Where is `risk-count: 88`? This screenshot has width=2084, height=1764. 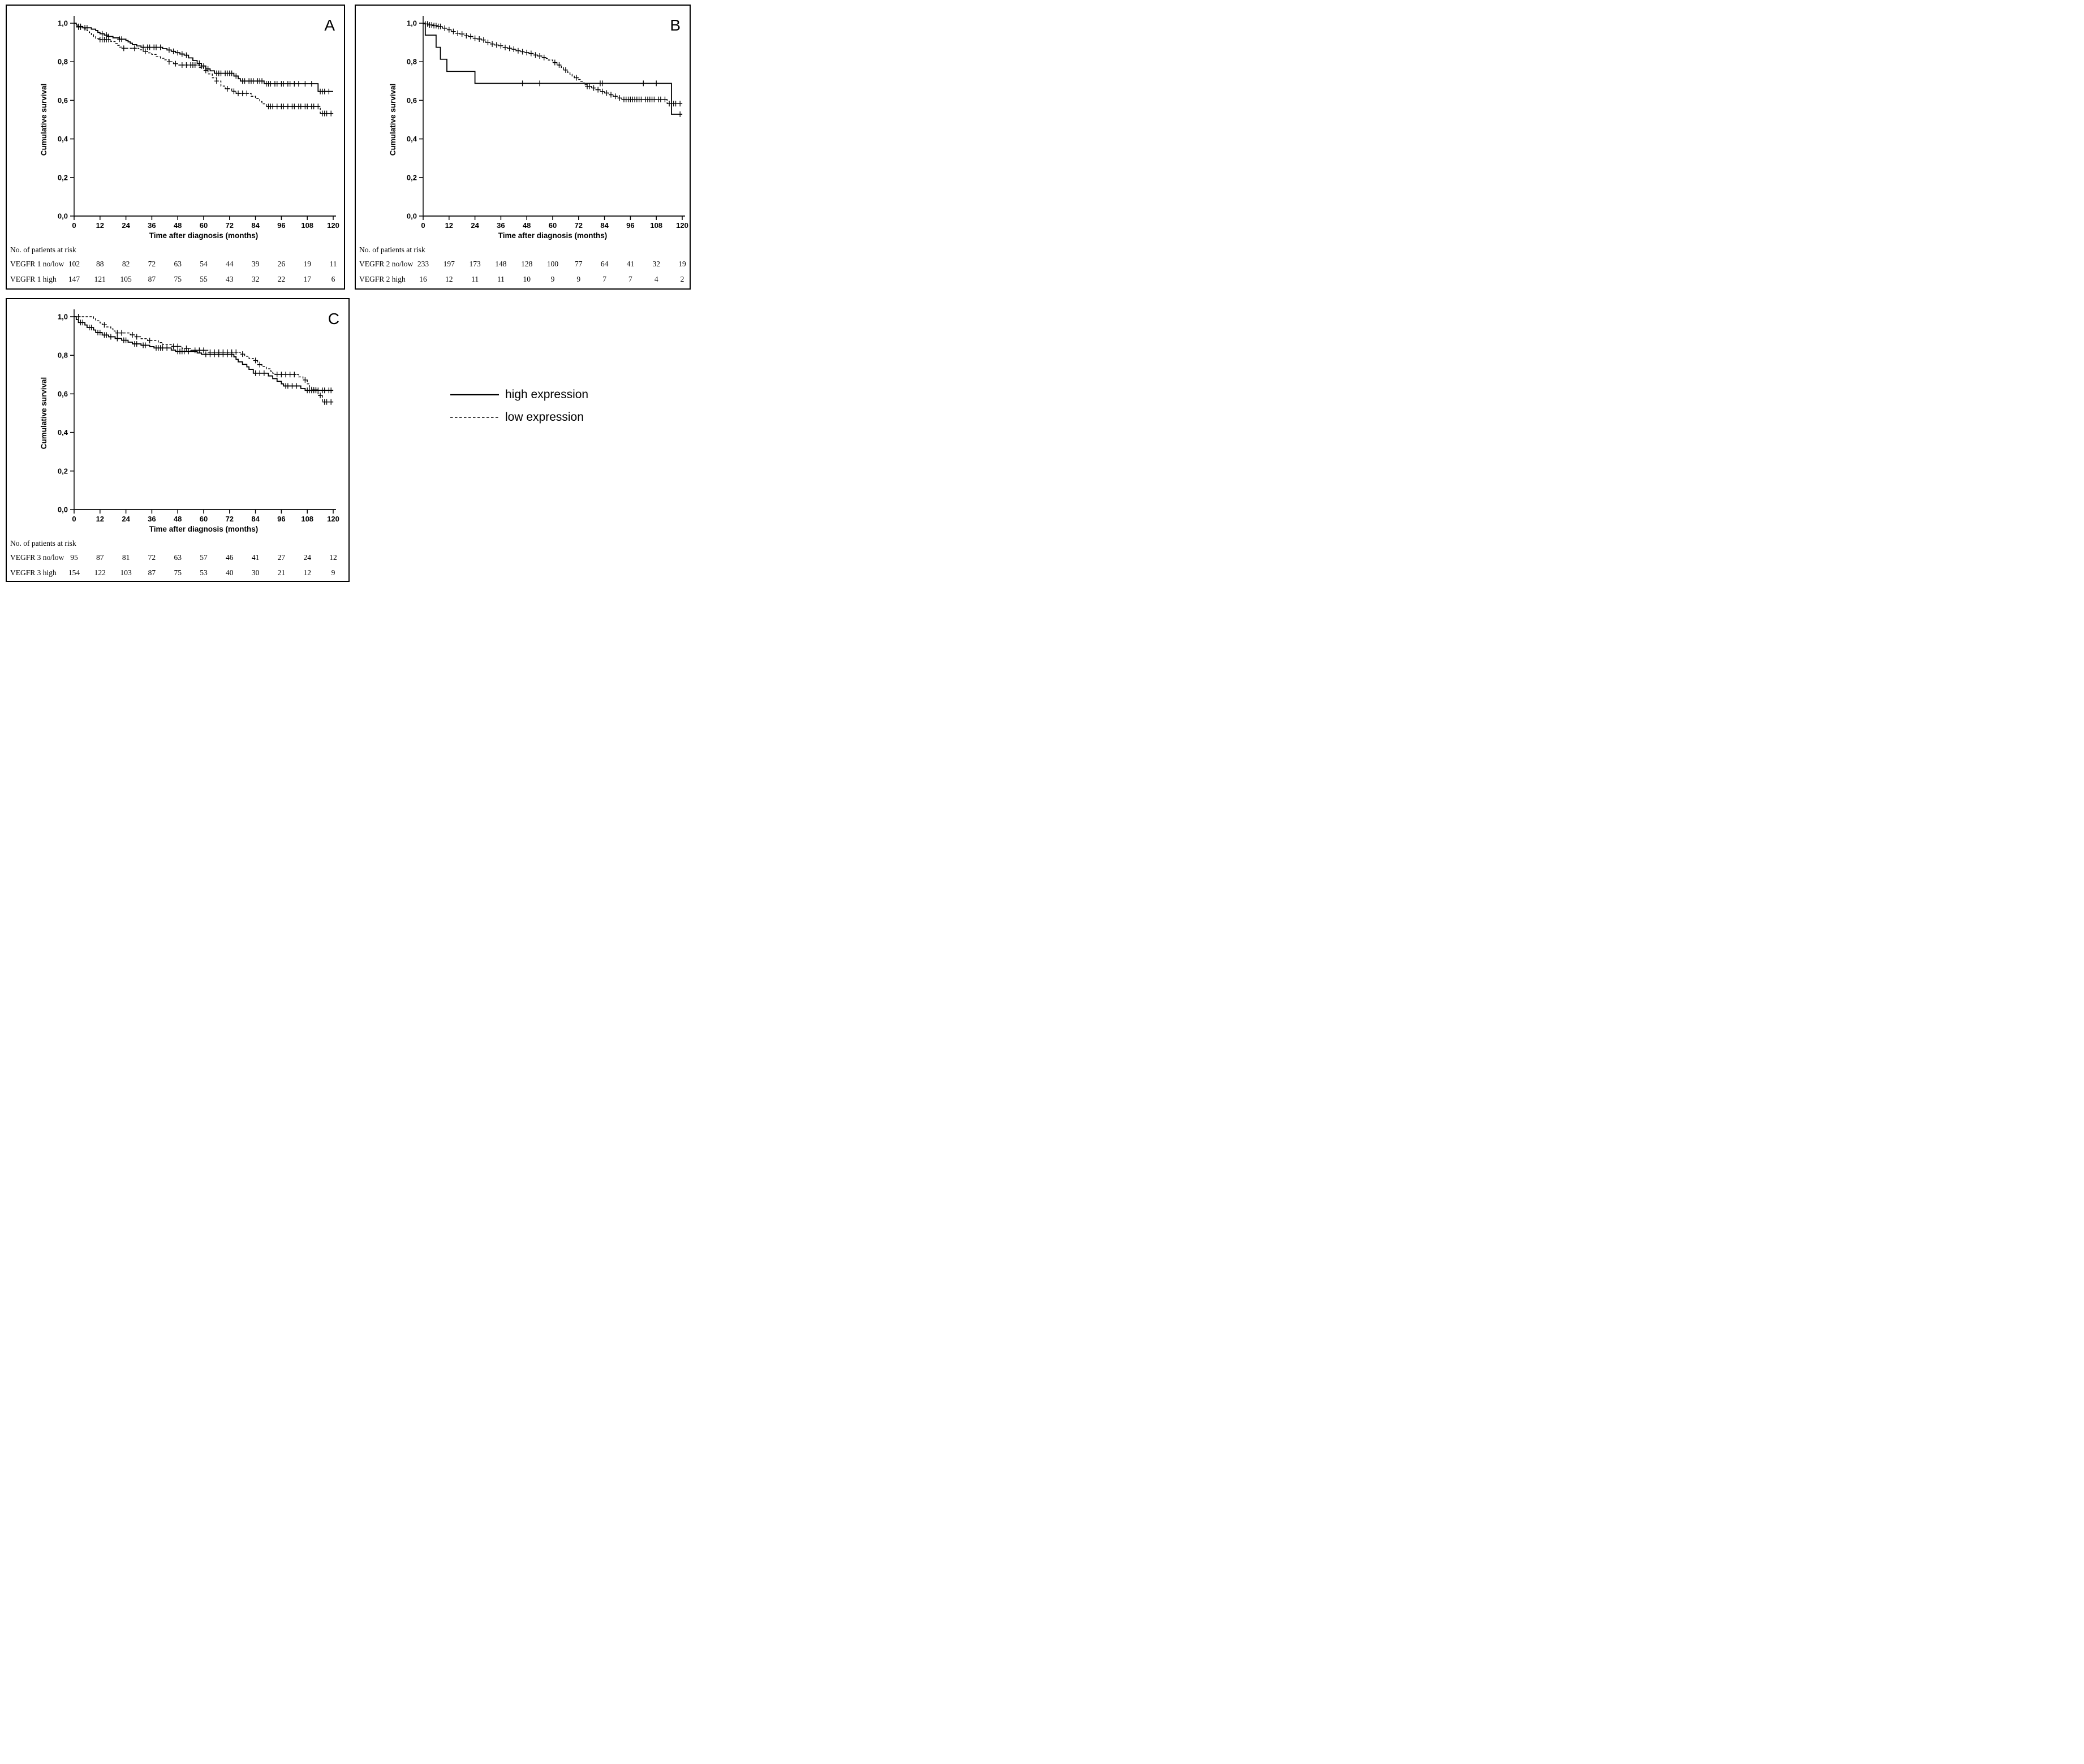 risk-count: 88 is located at coordinates (100, 264).